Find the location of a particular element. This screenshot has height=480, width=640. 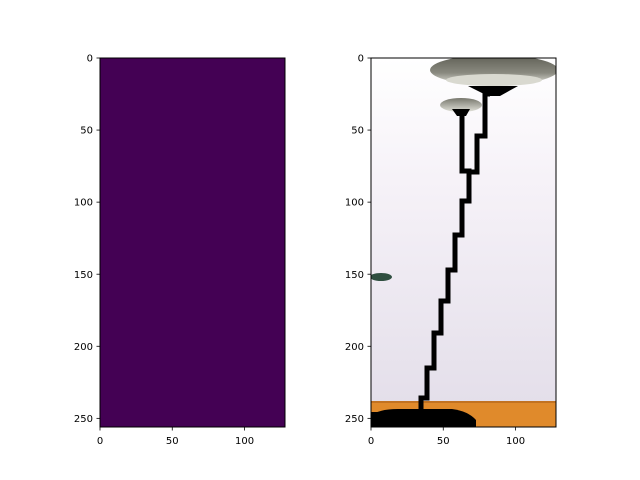

right-y-tick-label: 100 is located at coordinates (354, 203).